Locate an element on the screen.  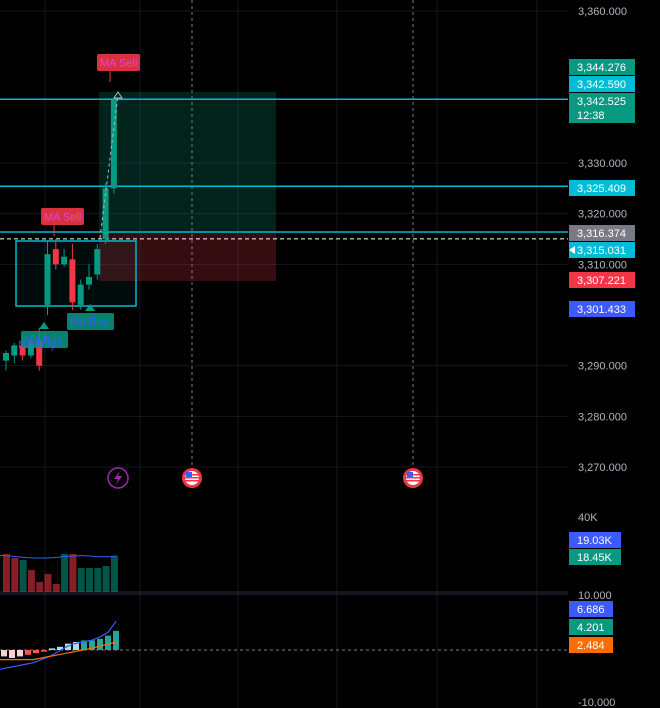
signal-marker is located at coordinates (118, 95).